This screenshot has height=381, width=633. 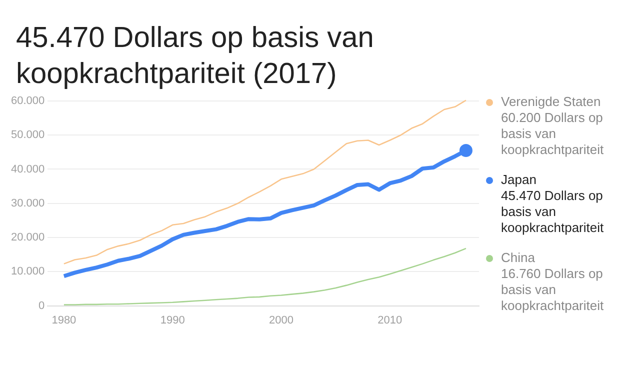 What do you see at coordinates (518, 258) in the screenshot?
I see `legend-label: China` at bounding box center [518, 258].